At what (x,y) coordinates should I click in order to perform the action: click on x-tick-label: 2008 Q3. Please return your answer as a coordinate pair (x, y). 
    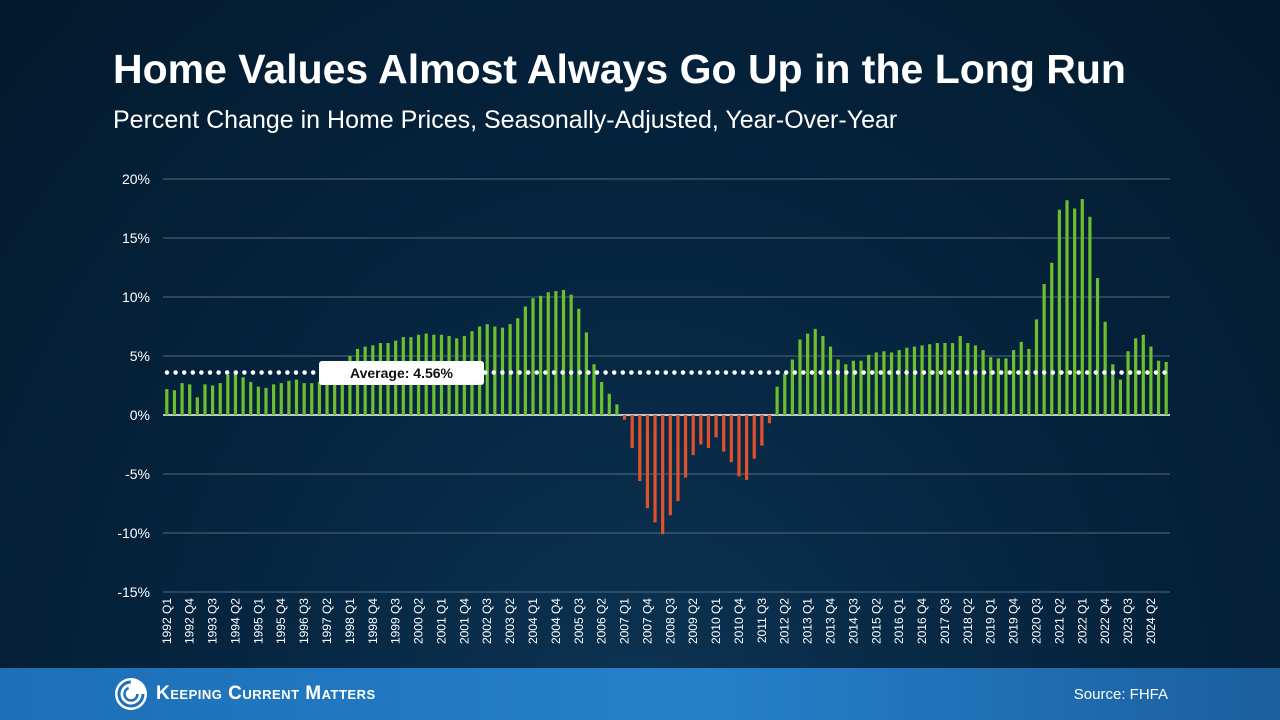
    Looking at the image, I should click on (670, 621).